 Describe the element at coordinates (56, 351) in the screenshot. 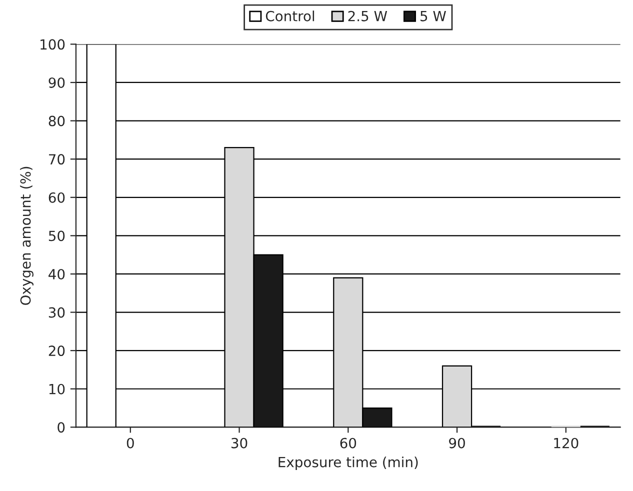

I see `y-tick-label: 20` at that location.